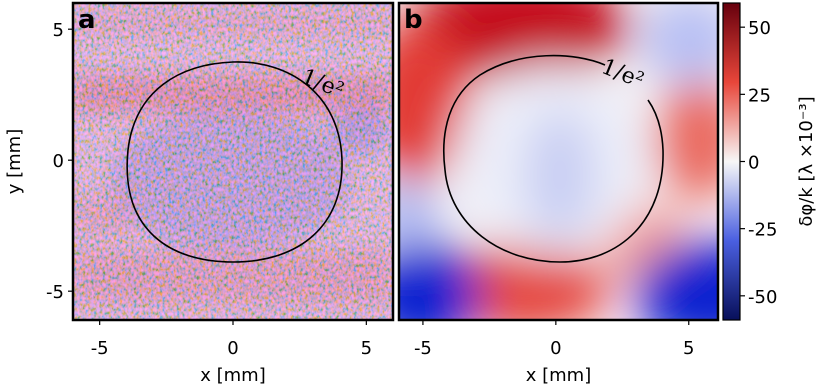 The height and width of the screenshot is (388, 831). What do you see at coordinates (413, 20) in the screenshot?
I see `panel-label: b` at bounding box center [413, 20].